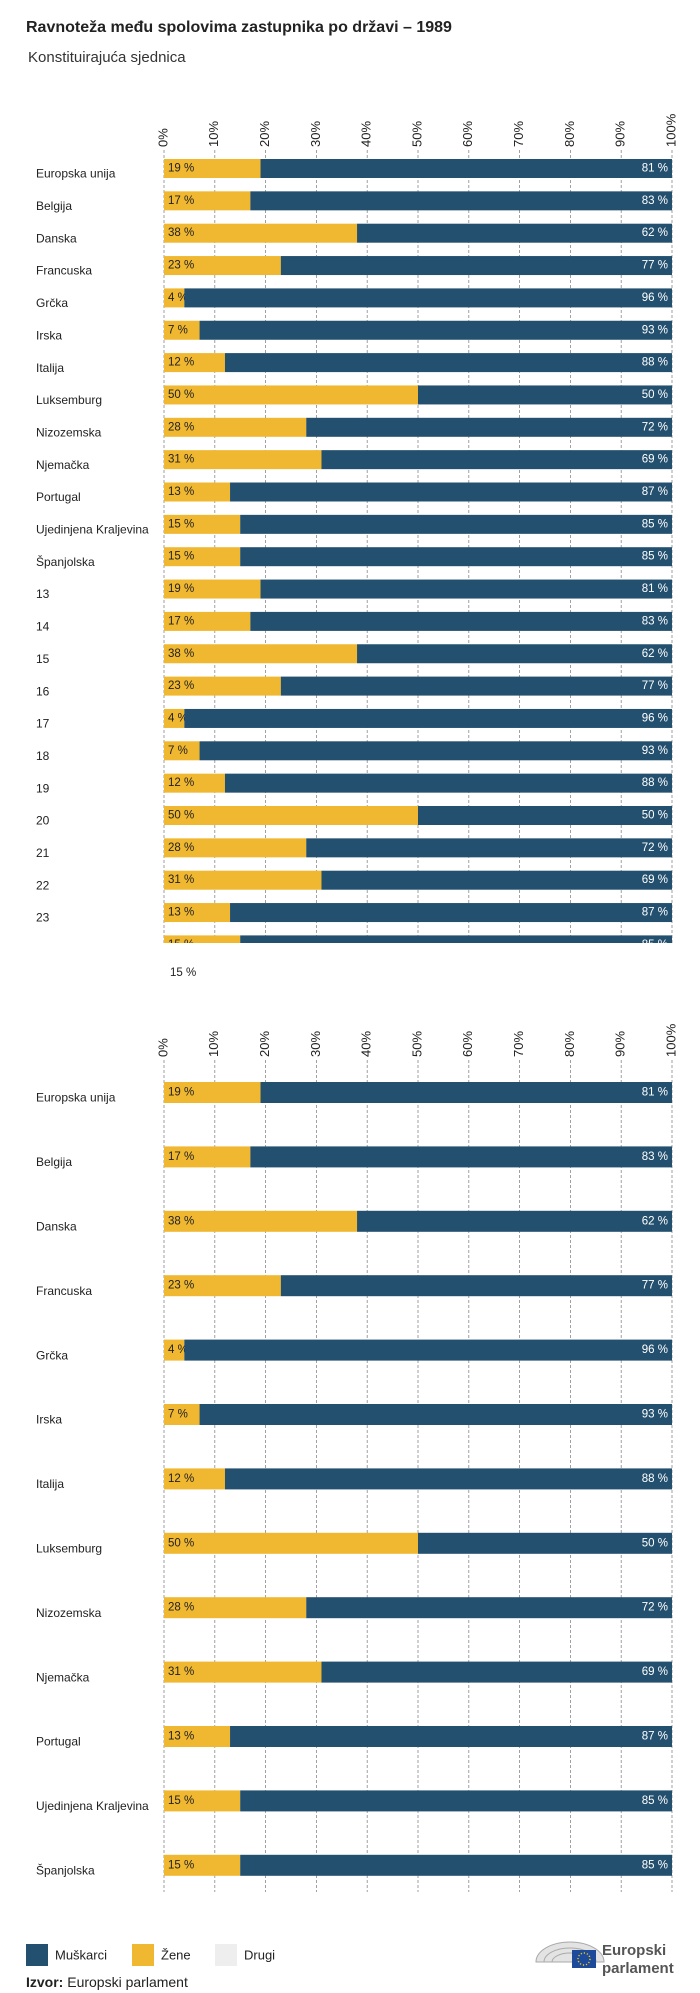  What do you see at coordinates (54, 1162) in the screenshot?
I see `category-label: Belgija` at bounding box center [54, 1162].